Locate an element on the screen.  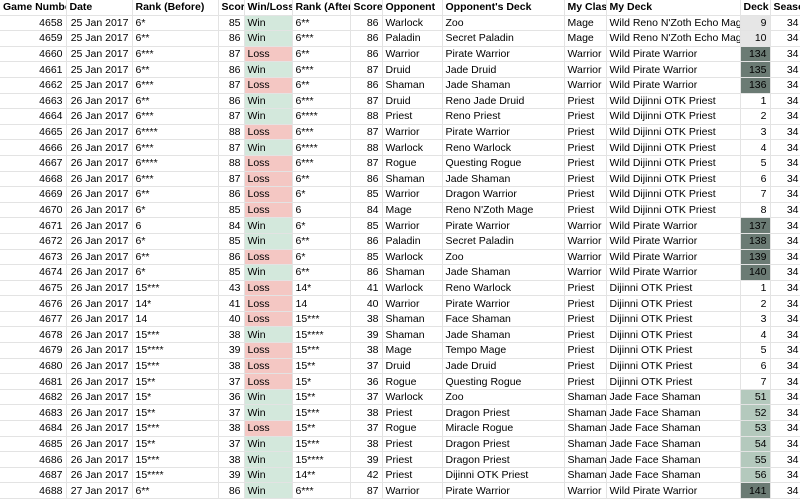
column-header: My Class is located at coordinates (585, 8).